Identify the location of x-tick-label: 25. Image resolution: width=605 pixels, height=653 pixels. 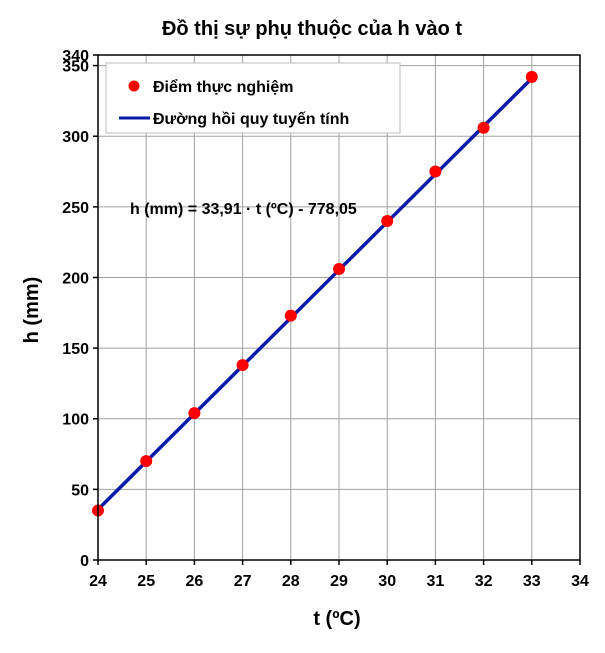
(146, 581).